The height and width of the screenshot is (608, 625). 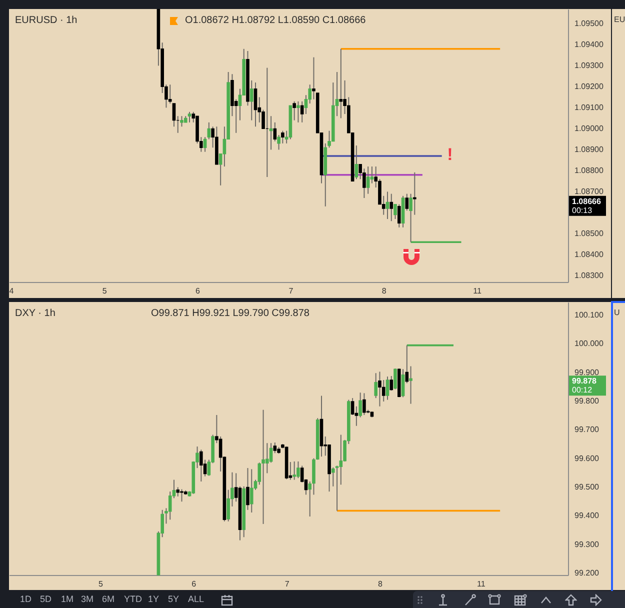 What do you see at coordinates (589, 107) in the screenshot?
I see `y-tick-label: 1.09100` at bounding box center [589, 107].